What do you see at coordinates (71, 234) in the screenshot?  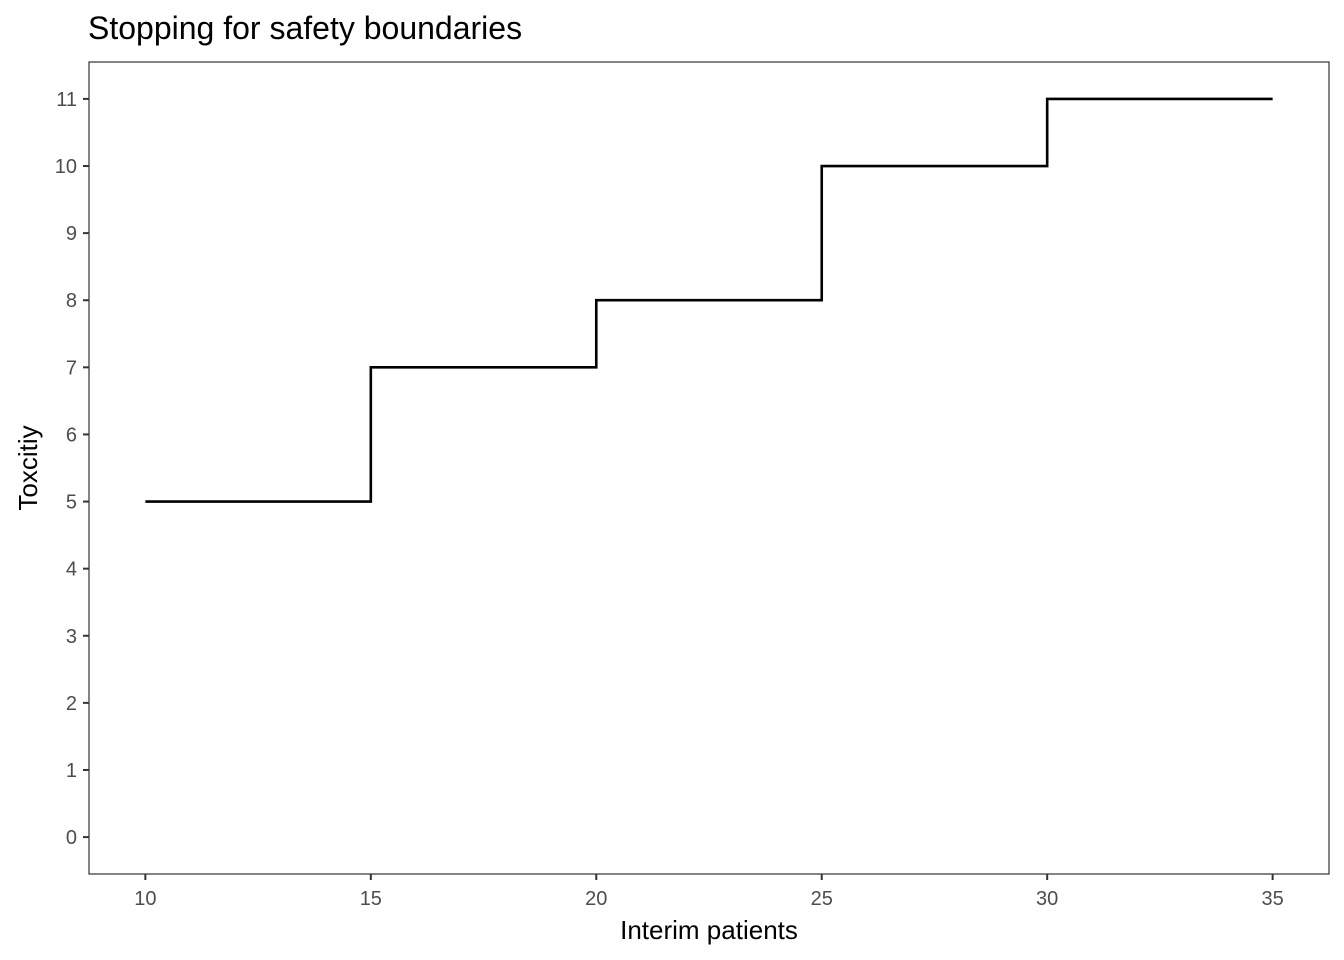 I see `y-tick-label: 9` at bounding box center [71, 234].